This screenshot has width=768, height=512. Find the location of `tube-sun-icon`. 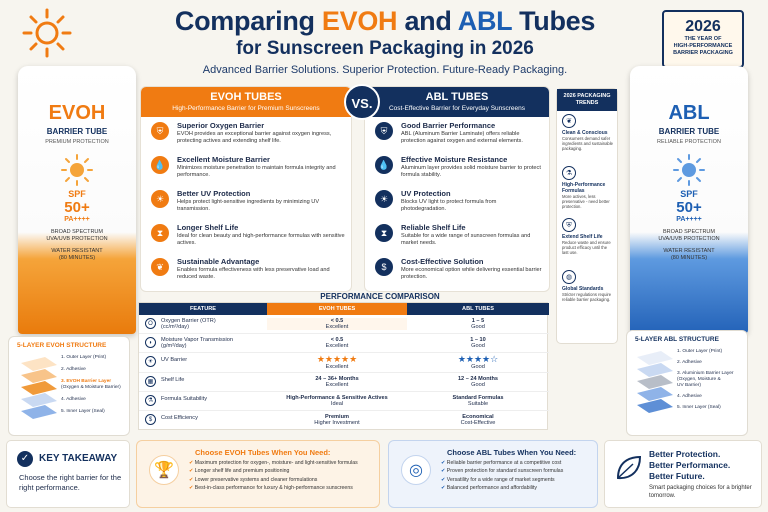

tube-sun-icon is located at coordinates (689, 170).